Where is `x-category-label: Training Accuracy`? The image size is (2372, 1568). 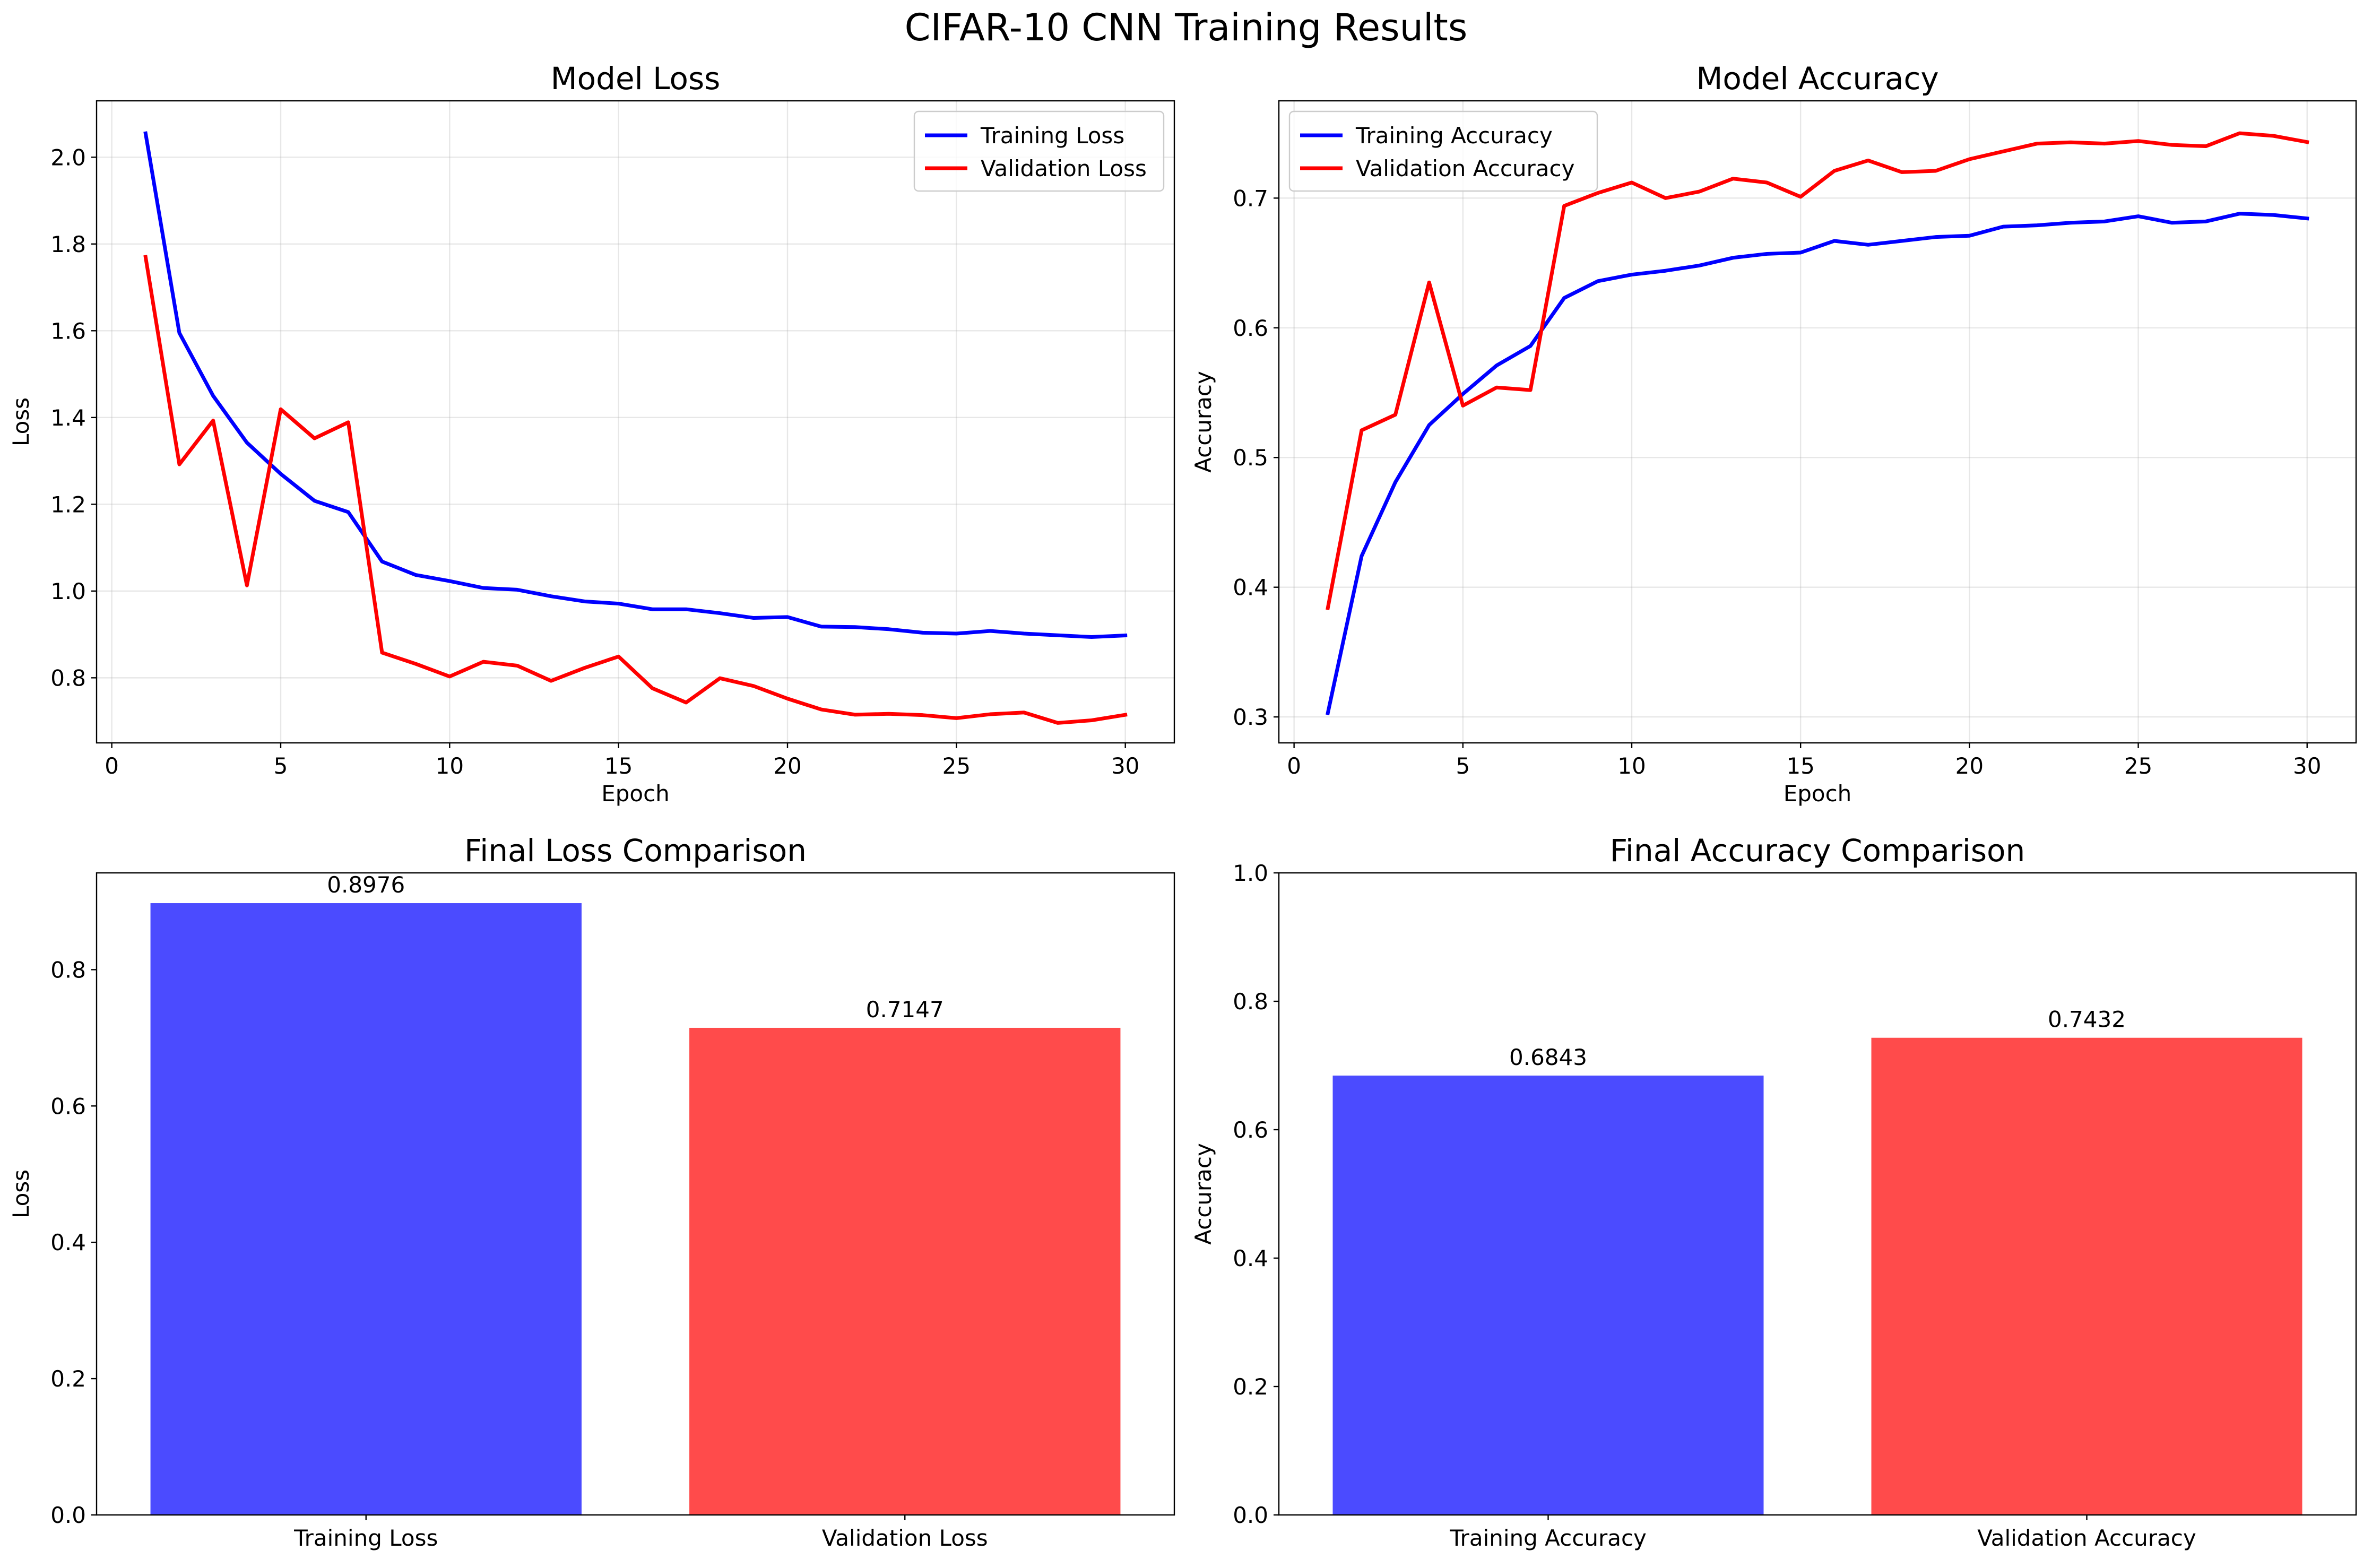
x-category-label: Training Accuracy is located at coordinates (1548, 1538).